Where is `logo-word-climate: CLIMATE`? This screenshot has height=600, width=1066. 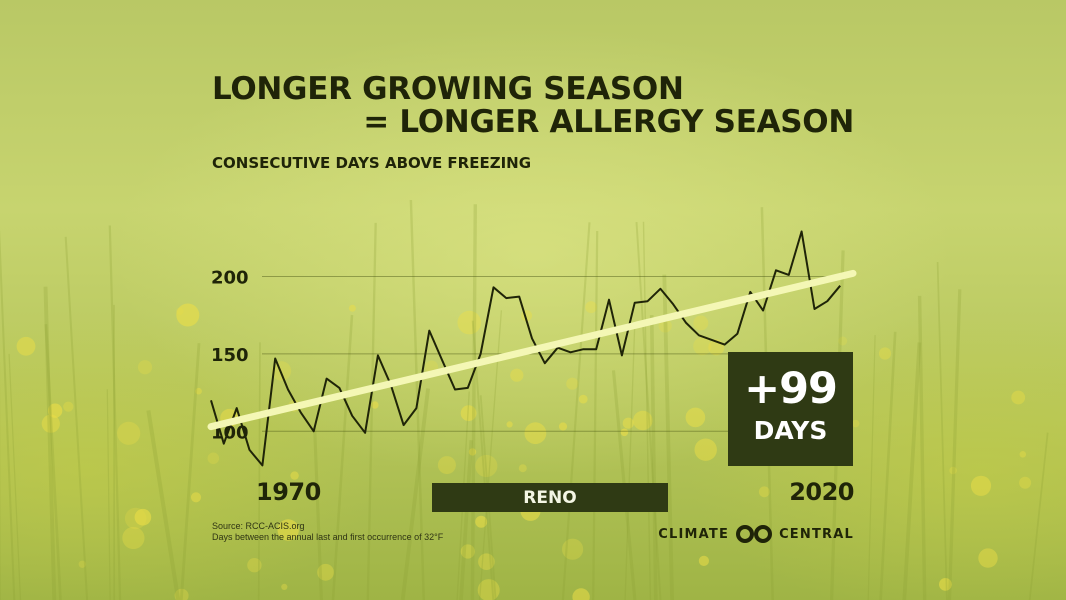
logo-word-climate: CLIMATE is located at coordinates (694, 534).